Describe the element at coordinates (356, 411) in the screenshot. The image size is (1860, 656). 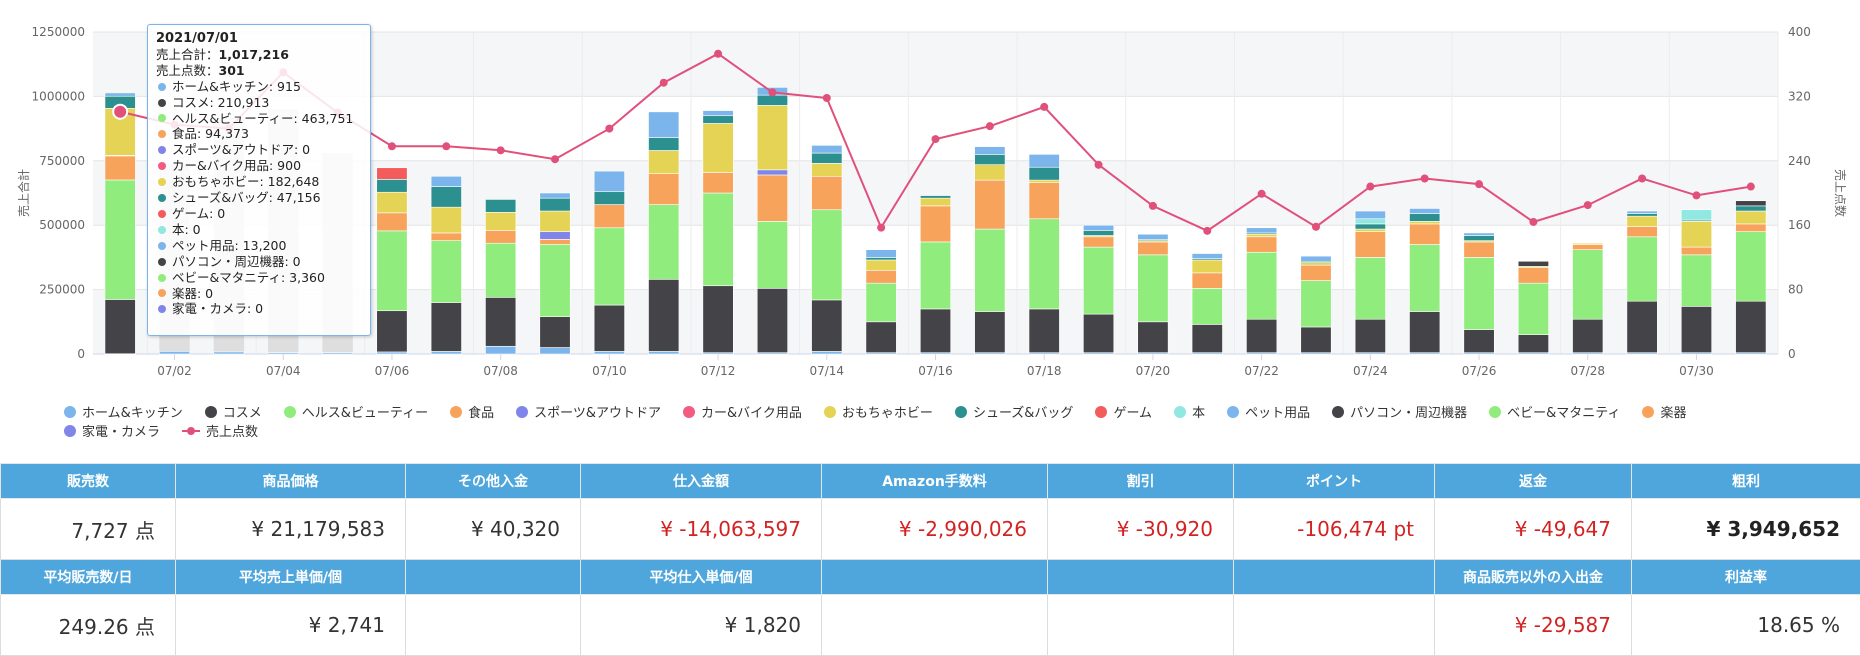
I see `legend-item: ヘルス&ビューティー` at that location.